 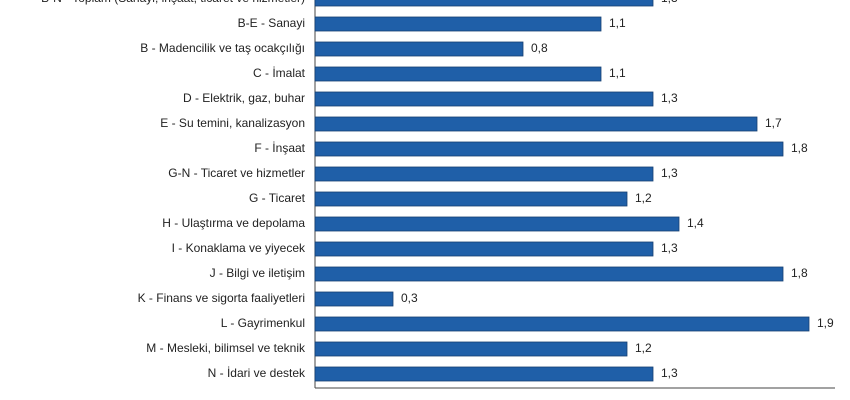 What do you see at coordinates (226, 348) in the screenshot?
I see `category-label: M - Mesleki, bilimsel ve teknik` at bounding box center [226, 348].